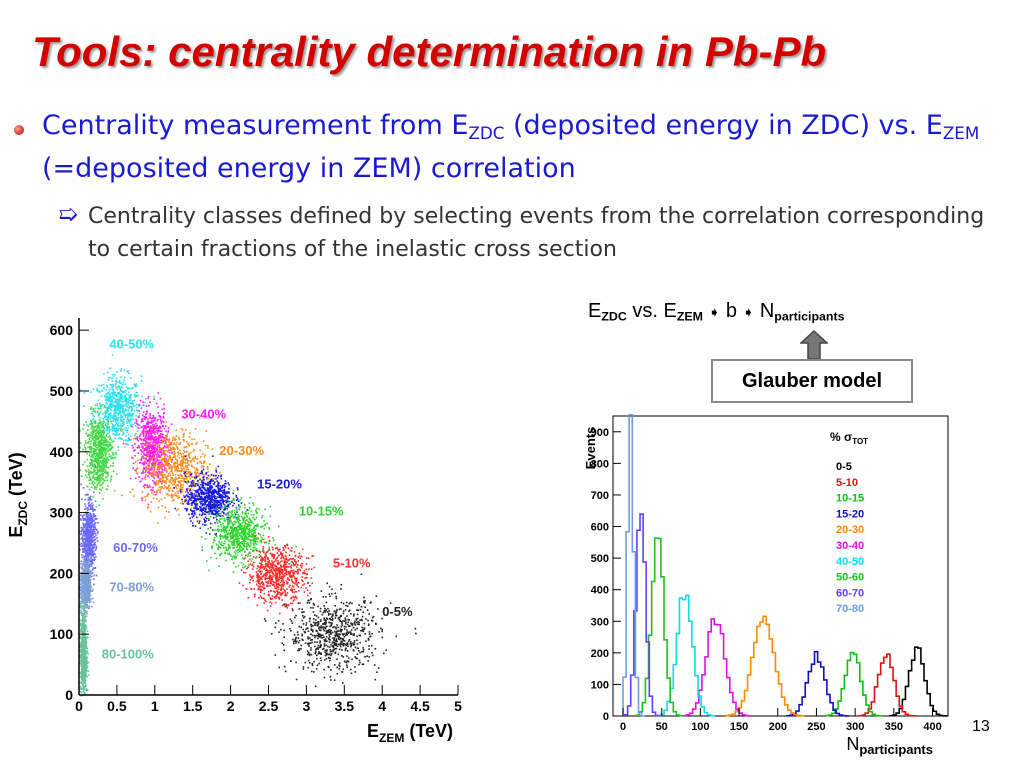 The image size is (1024, 768). I want to click on scatter-series-10-15%, so click(248, 532).